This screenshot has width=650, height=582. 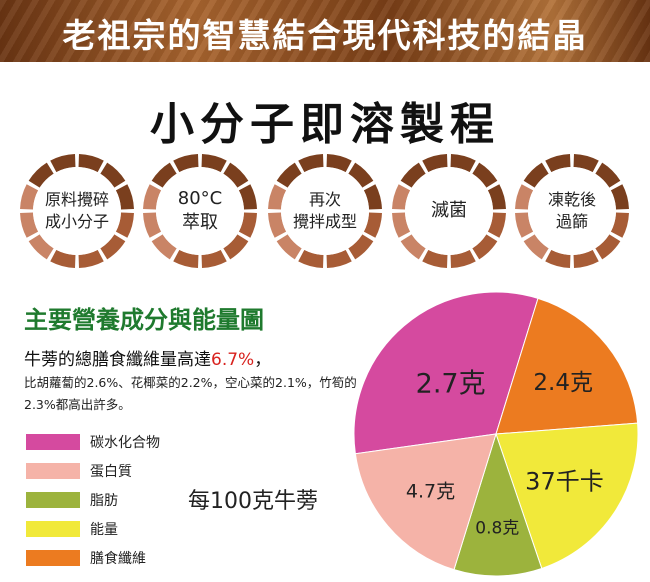 I want to click on nutrition-title: 主要營養成分與能量圖, so click(x=144, y=320).